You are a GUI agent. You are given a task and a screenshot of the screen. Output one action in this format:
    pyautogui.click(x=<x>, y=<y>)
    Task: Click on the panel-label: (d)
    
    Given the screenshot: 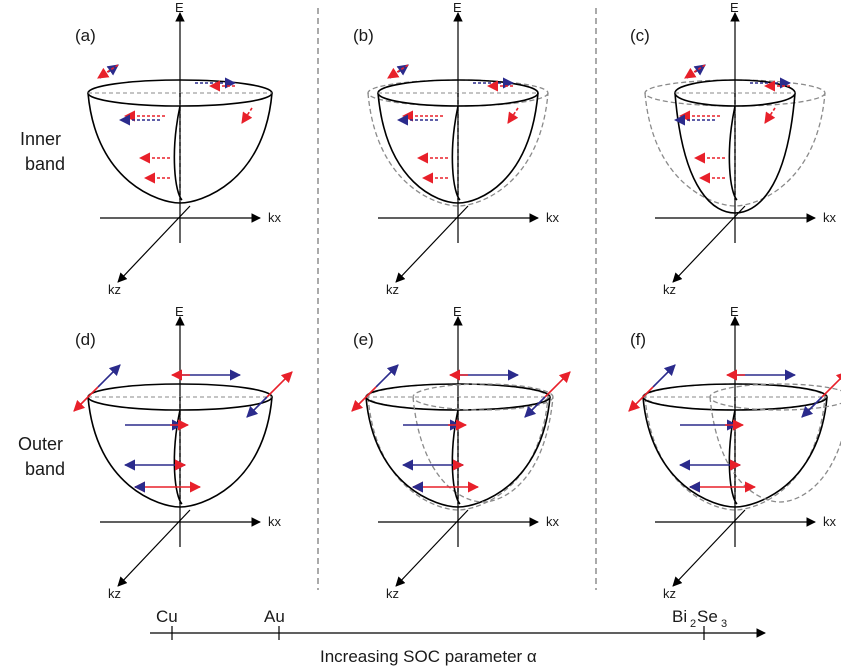 What is the action you would take?
    pyautogui.click(x=85, y=339)
    